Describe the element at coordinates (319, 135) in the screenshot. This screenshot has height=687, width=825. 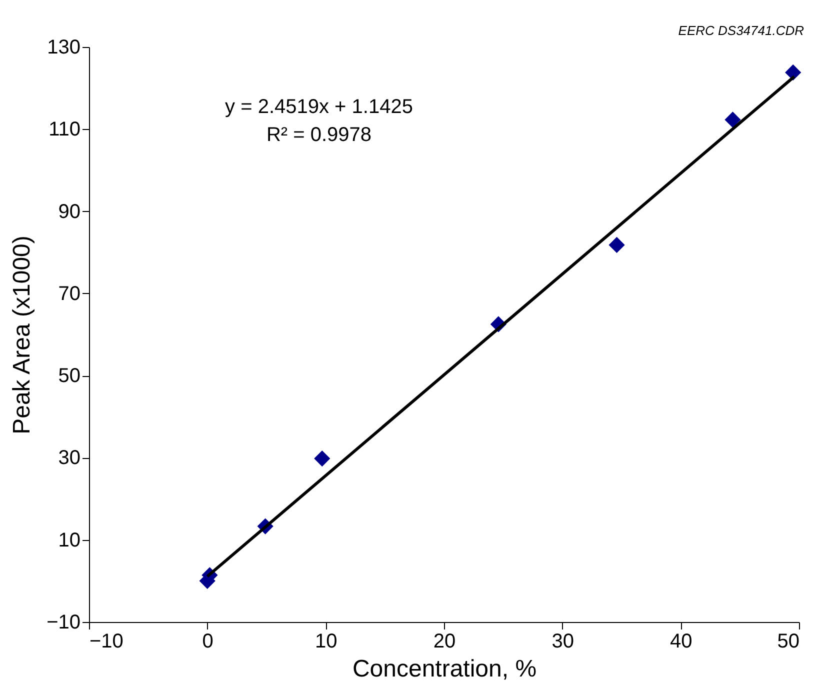
I see `annotation: R² = 0.9978` at that location.